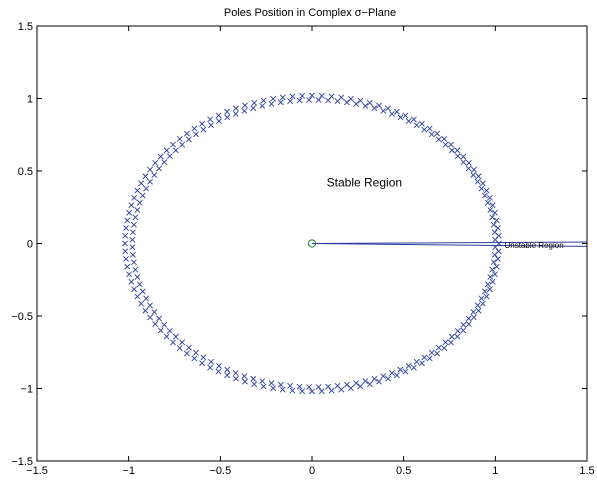 This screenshot has width=597, height=482. I want to click on x-tick-label: −1, so click(128, 471).